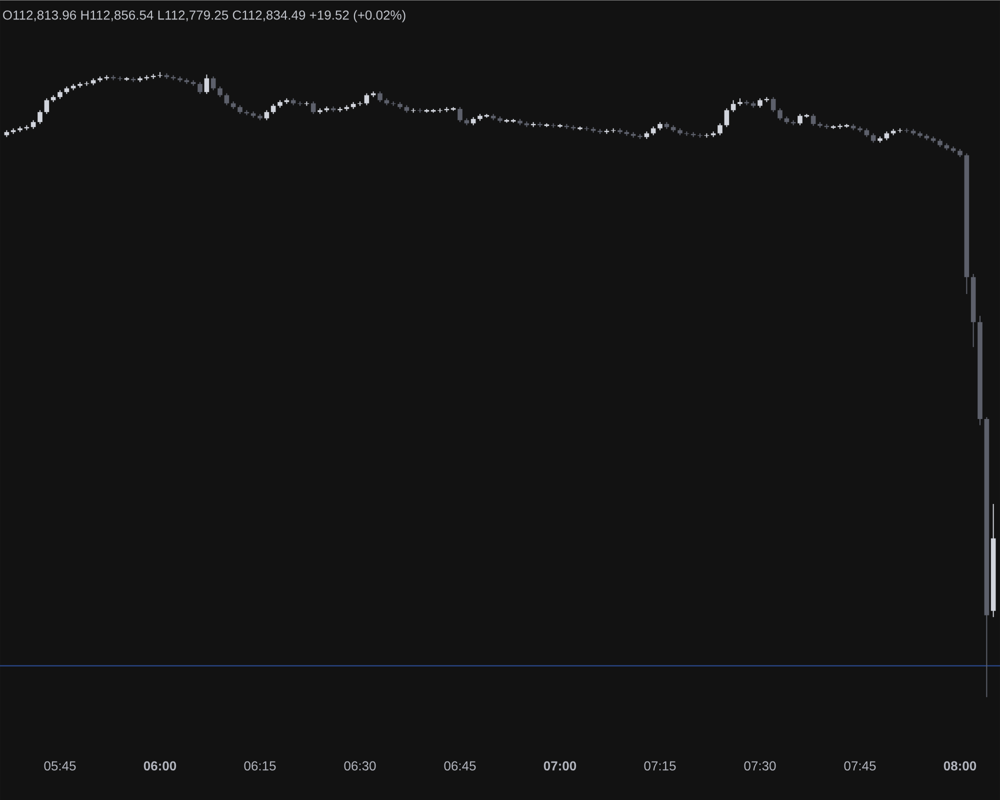 This screenshot has width=1000, height=800. I want to click on x-tick-label: 08:00, so click(960, 765).